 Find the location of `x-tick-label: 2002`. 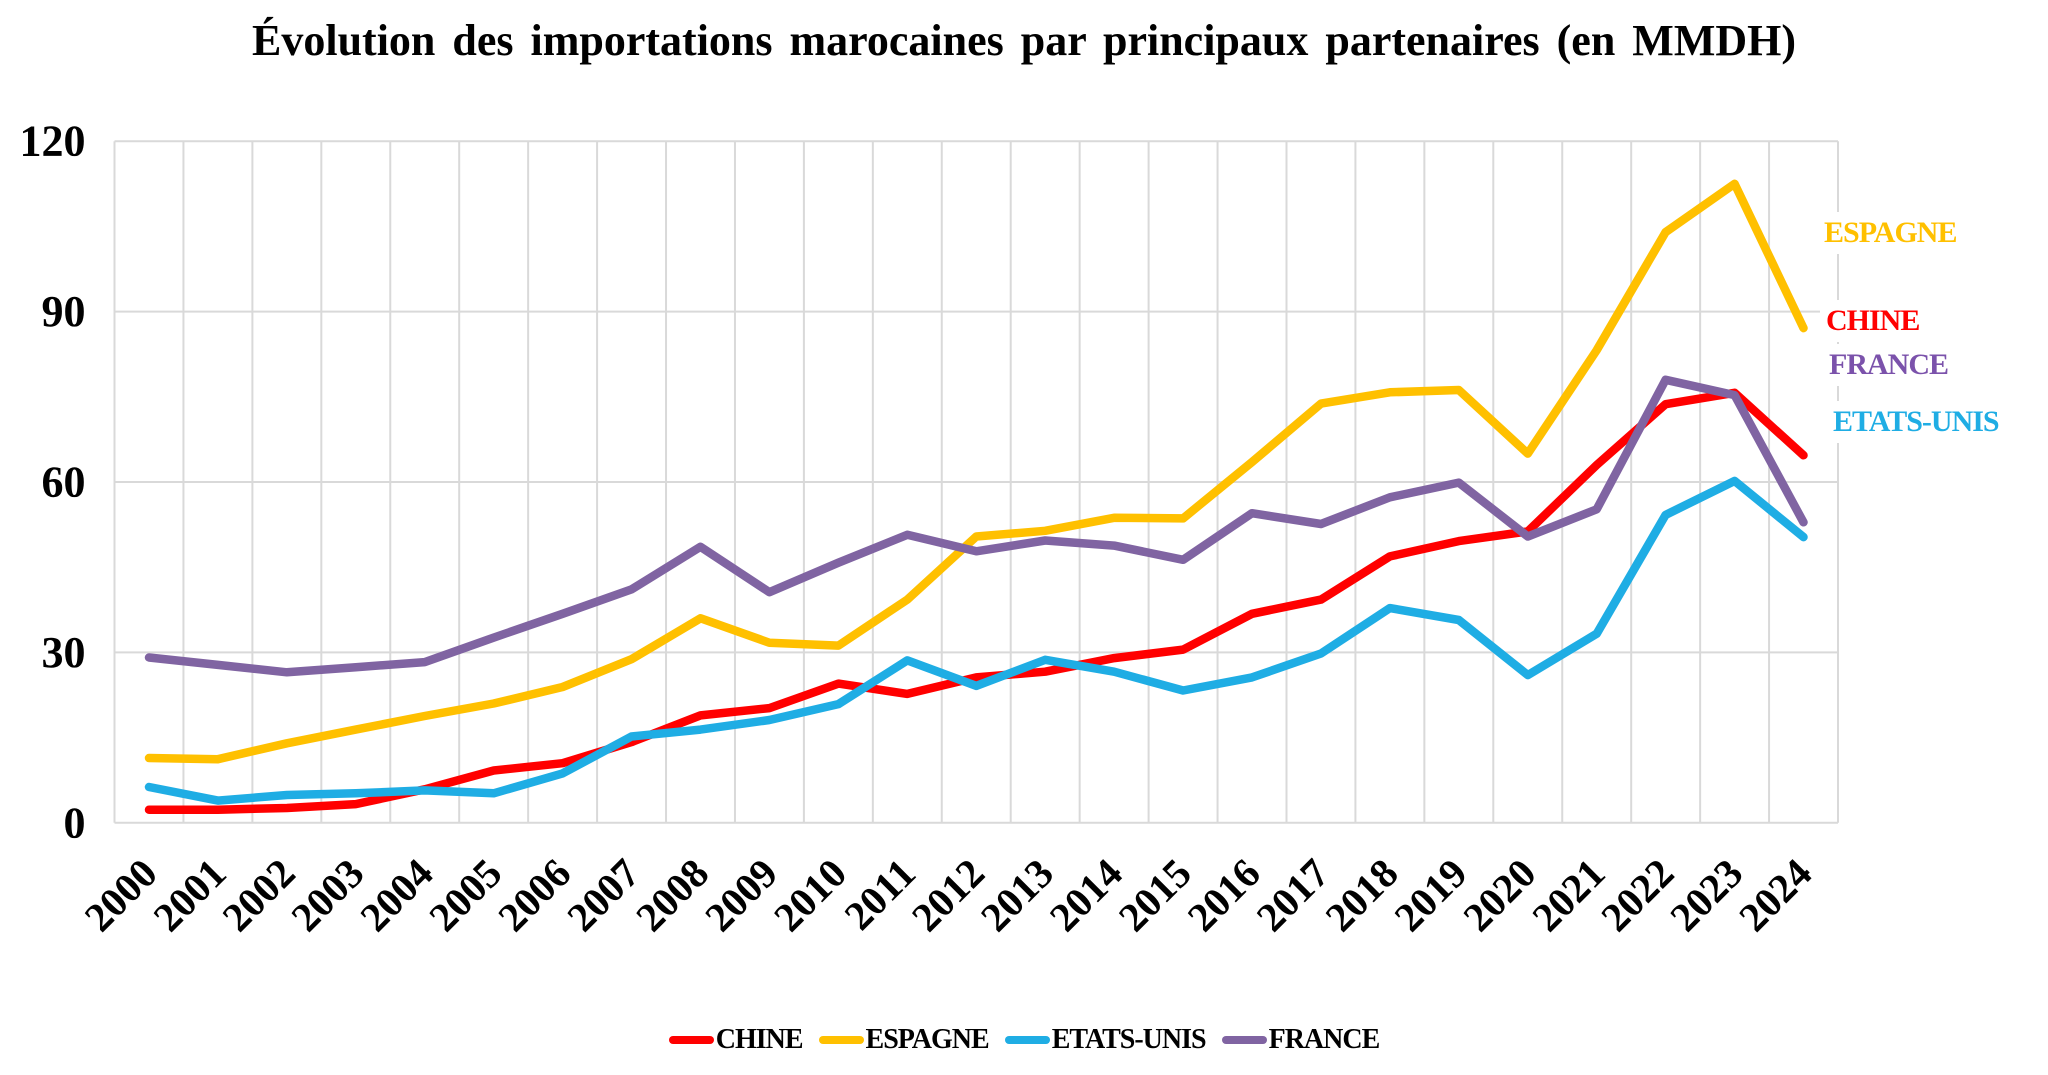

x-tick-label: 2002 is located at coordinates (258, 895).